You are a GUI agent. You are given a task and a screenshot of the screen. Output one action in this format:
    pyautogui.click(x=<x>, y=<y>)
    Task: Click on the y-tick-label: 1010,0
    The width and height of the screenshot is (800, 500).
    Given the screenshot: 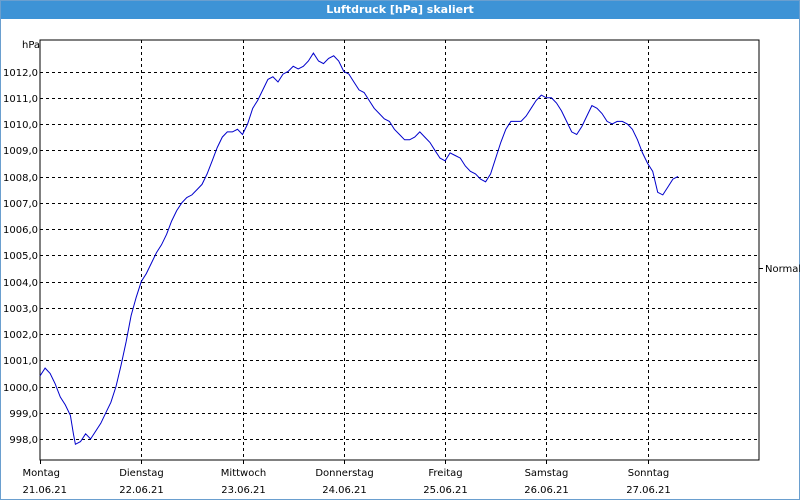 What is the action you would take?
    pyautogui.click(x=20, y=125)
    